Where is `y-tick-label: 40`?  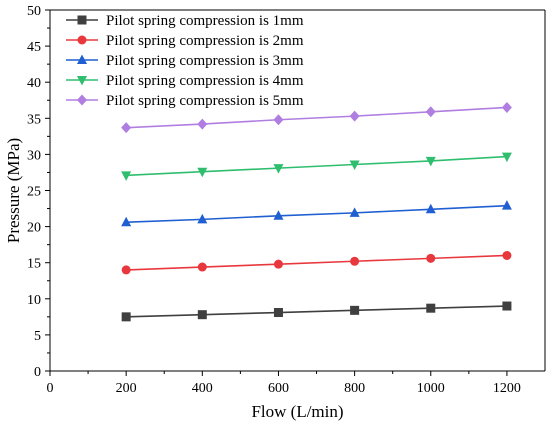
y-tick-label: 40 is located at coordinates (34, 83).